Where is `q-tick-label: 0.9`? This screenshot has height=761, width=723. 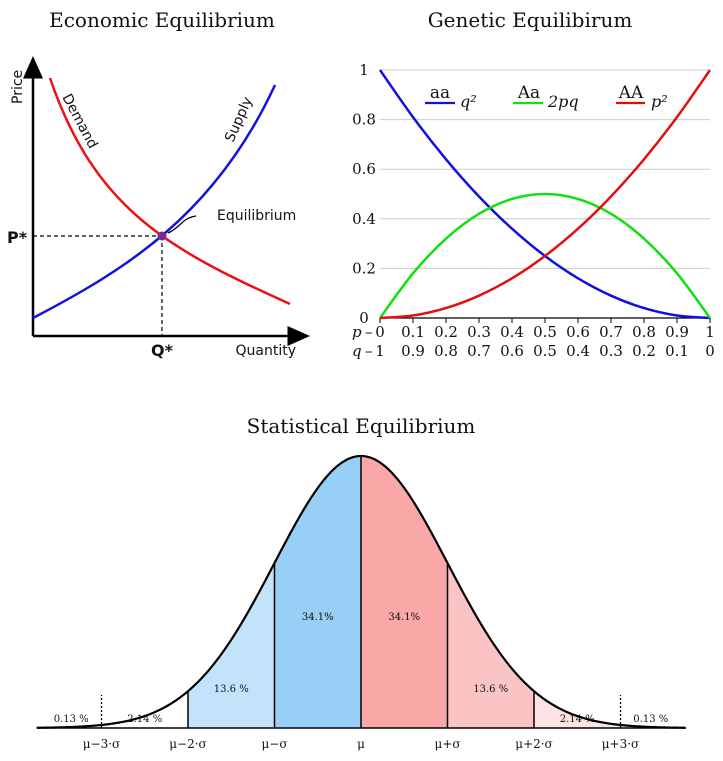
q-tick-label: 0.9 is located at coordinates (413, 351).